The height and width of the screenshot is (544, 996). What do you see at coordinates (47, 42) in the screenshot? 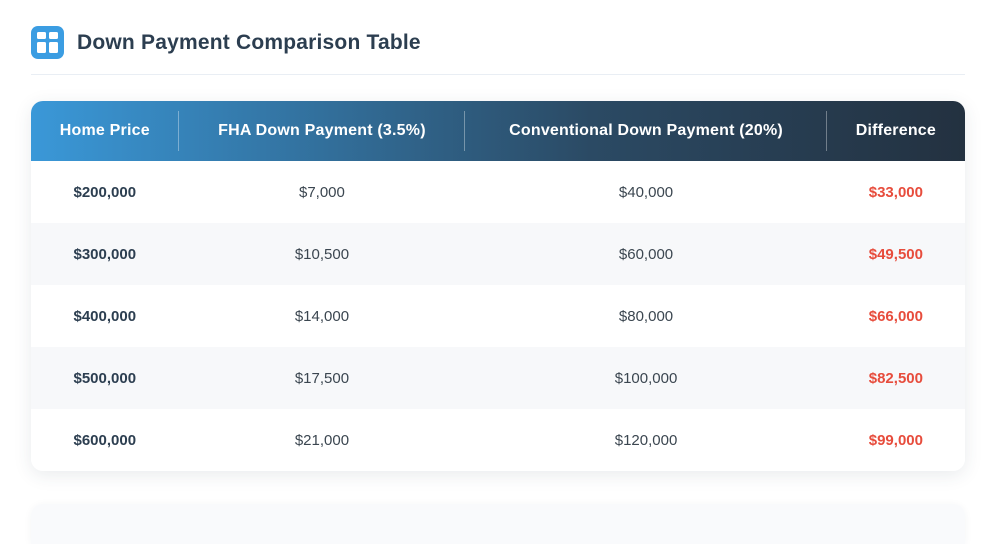
I see `table-icon` at bounding box center [47, 42].